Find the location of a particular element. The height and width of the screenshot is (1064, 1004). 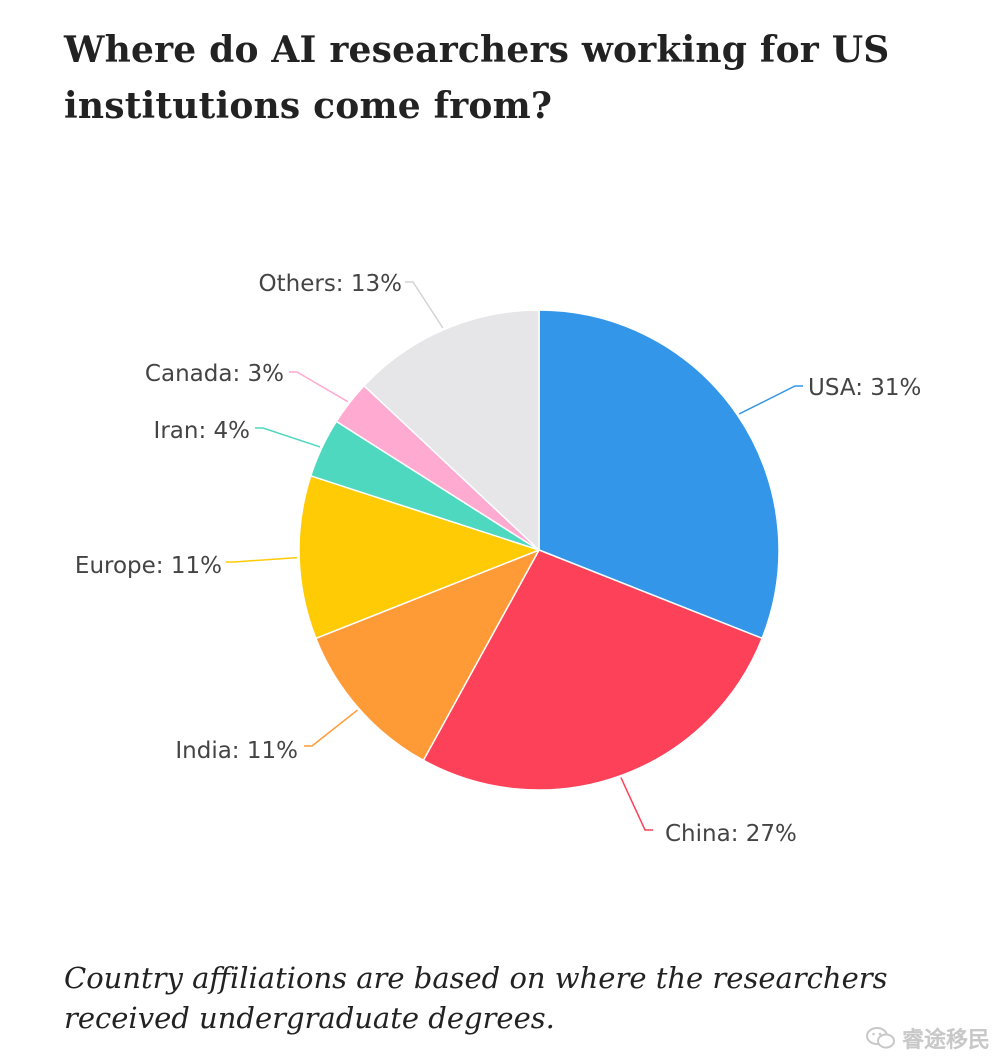

leader-line-europe is located at coordinates (262, 559).